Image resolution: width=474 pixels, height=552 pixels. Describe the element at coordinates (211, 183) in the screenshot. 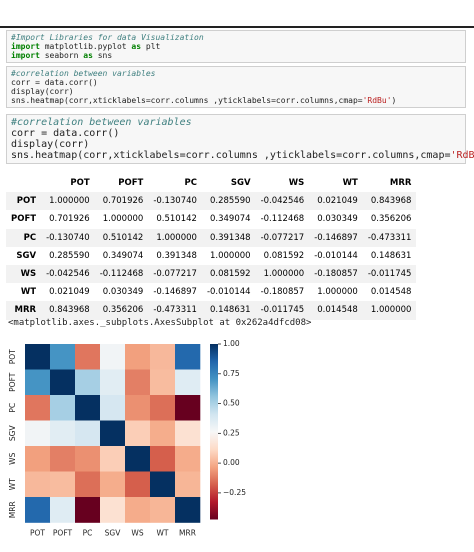

I see `header-row: POT POFT PC SGV WS WT MRR` at that location.